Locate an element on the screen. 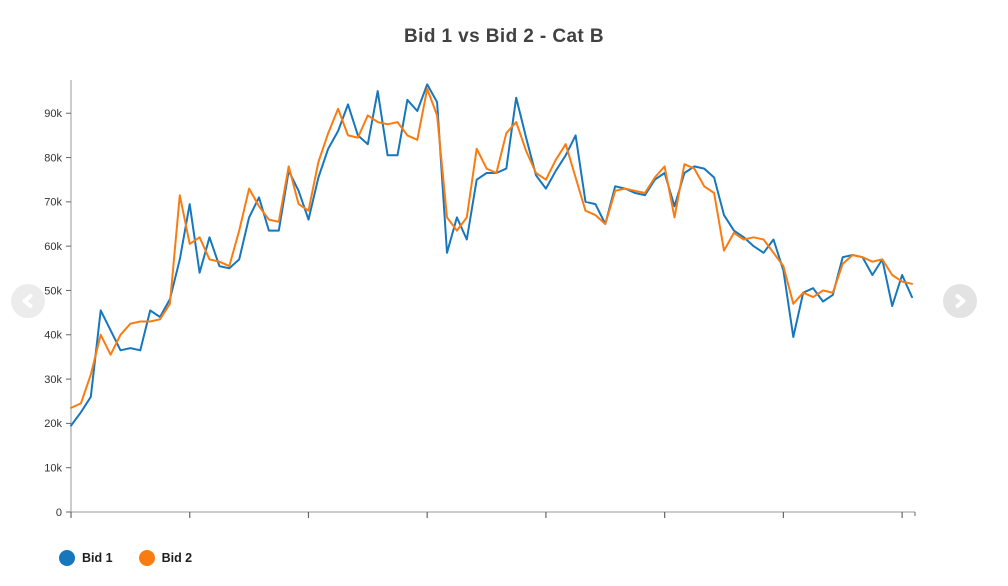 The height and width of the screenshot is (586, 1008). y-tick-label: 0 is located at coordinates (59, 513).